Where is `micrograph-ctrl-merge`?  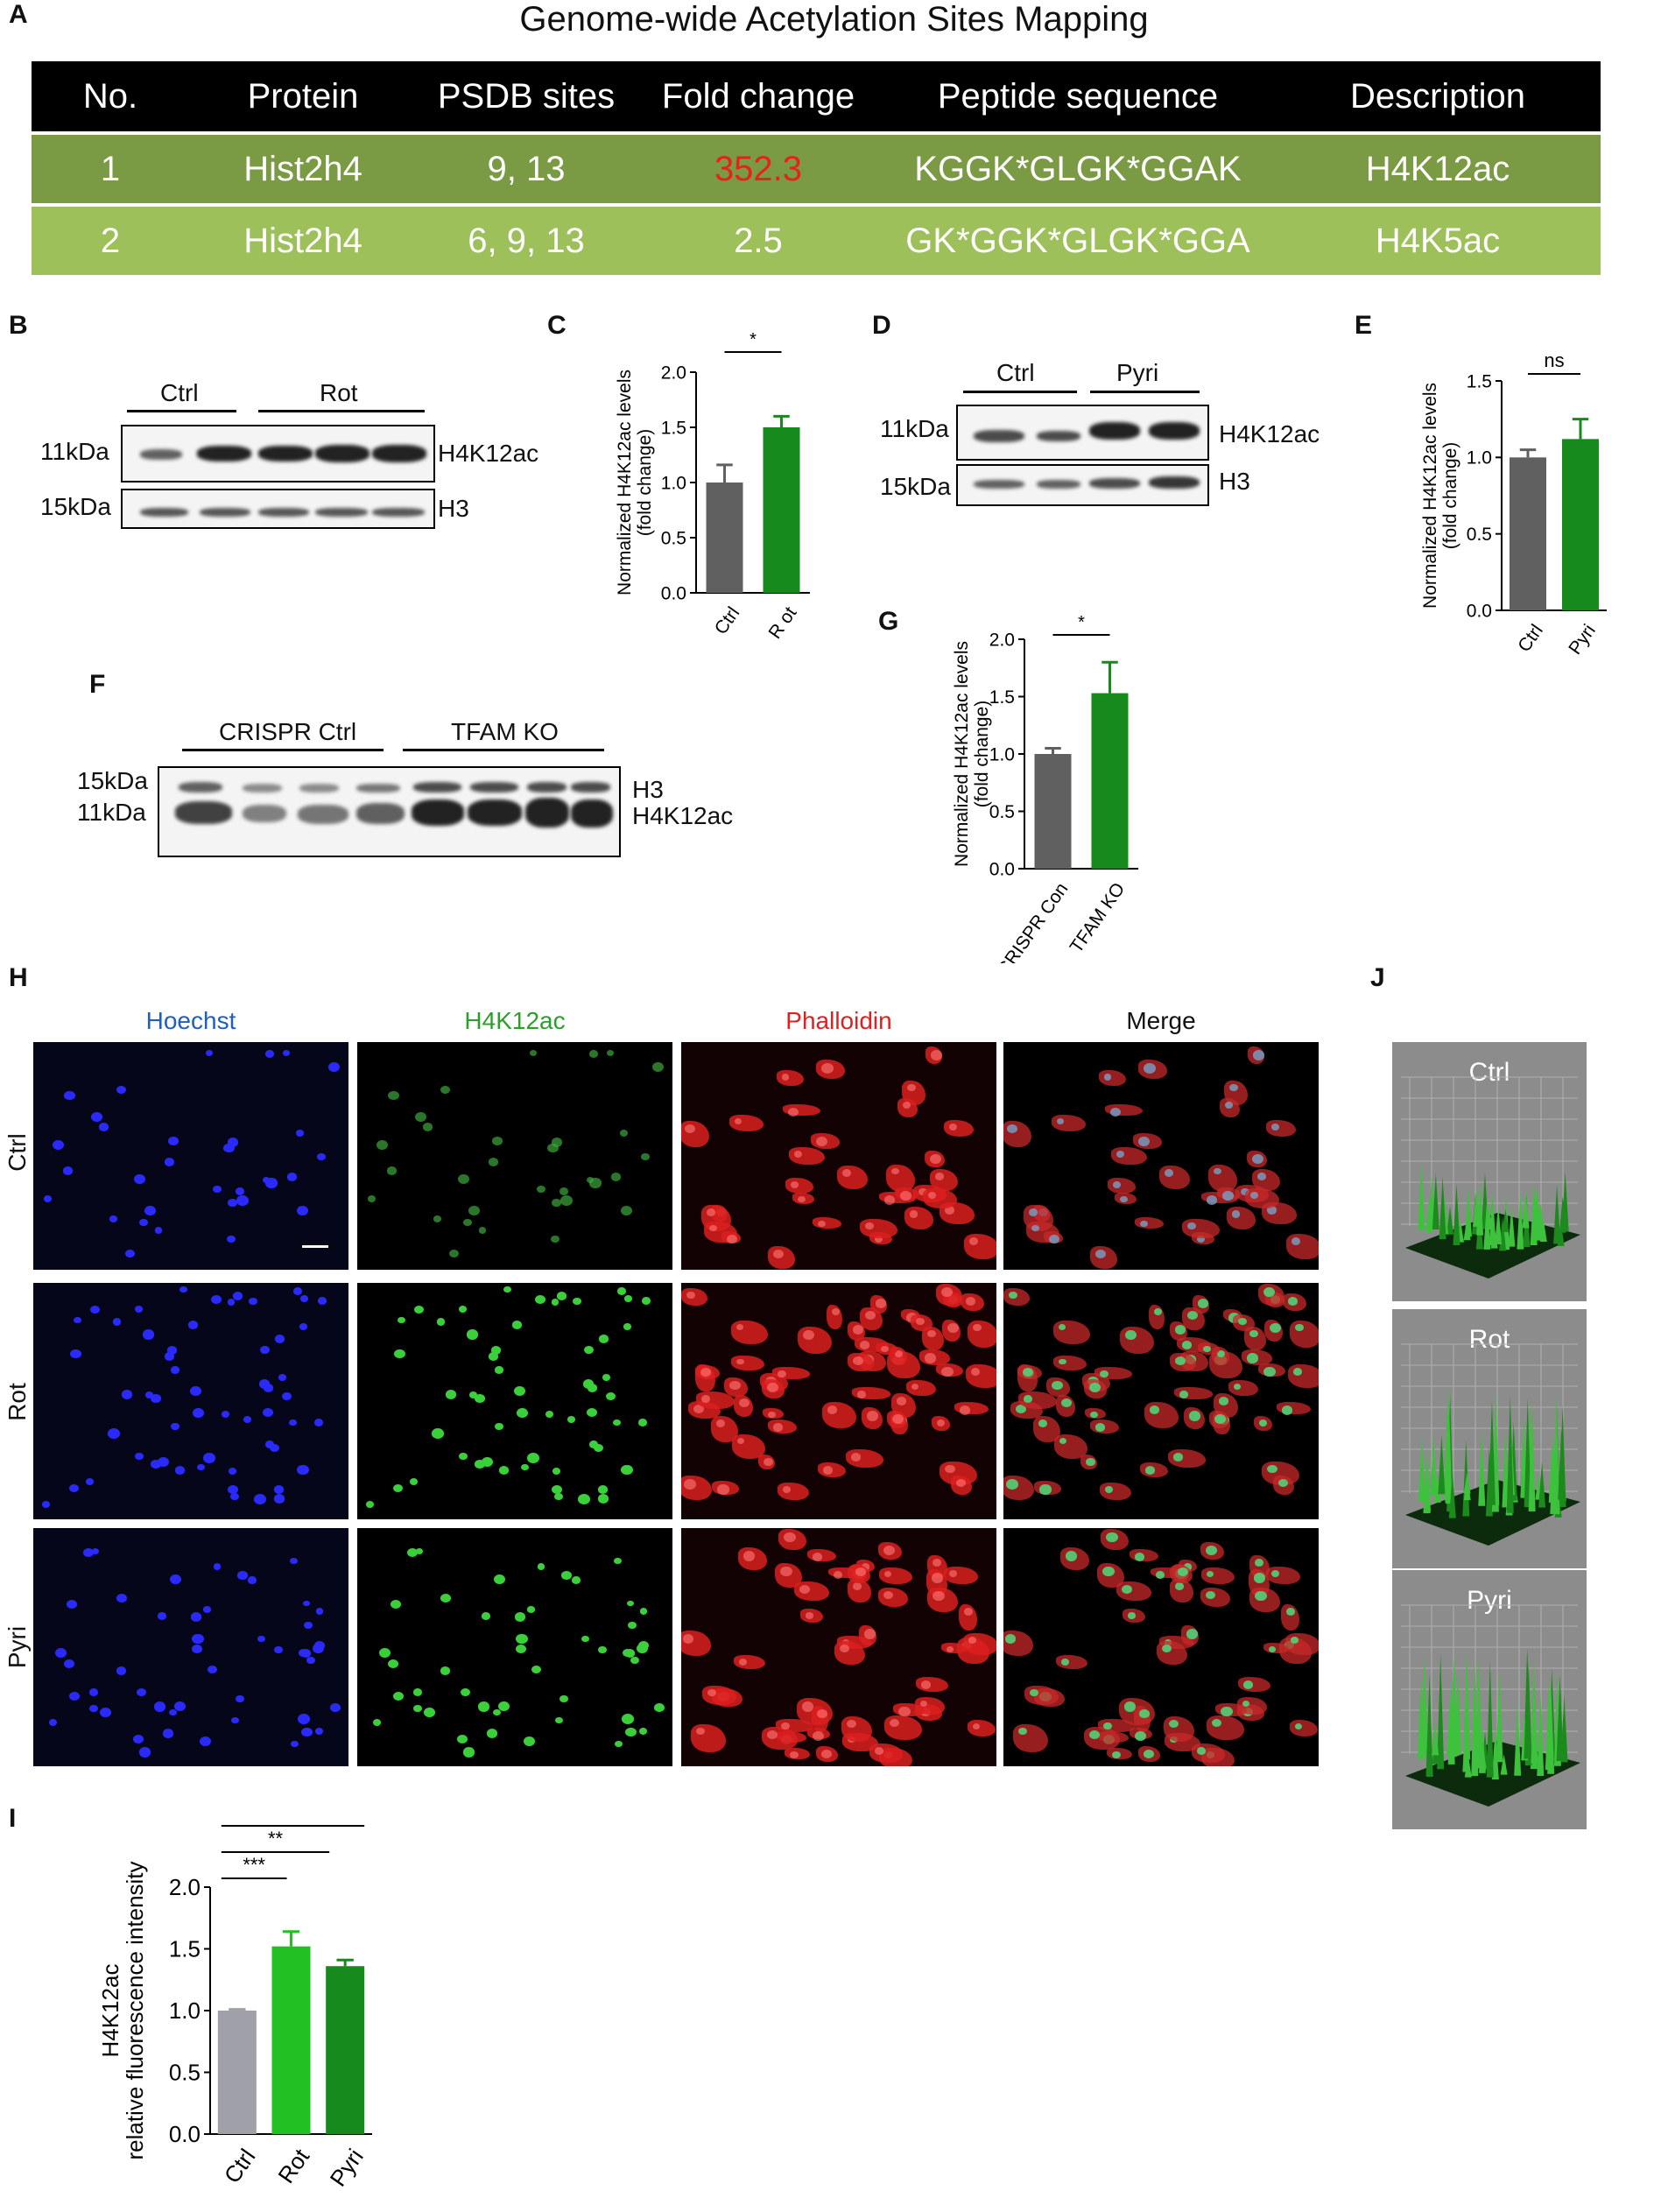
micrograph-ctrl-merge is located at coordinates (1161, 1156).